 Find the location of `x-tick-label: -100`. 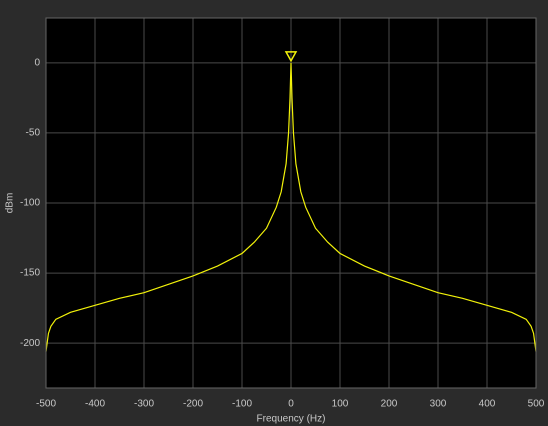

x-tick-label: -100 is located at coordinates (242, 404).